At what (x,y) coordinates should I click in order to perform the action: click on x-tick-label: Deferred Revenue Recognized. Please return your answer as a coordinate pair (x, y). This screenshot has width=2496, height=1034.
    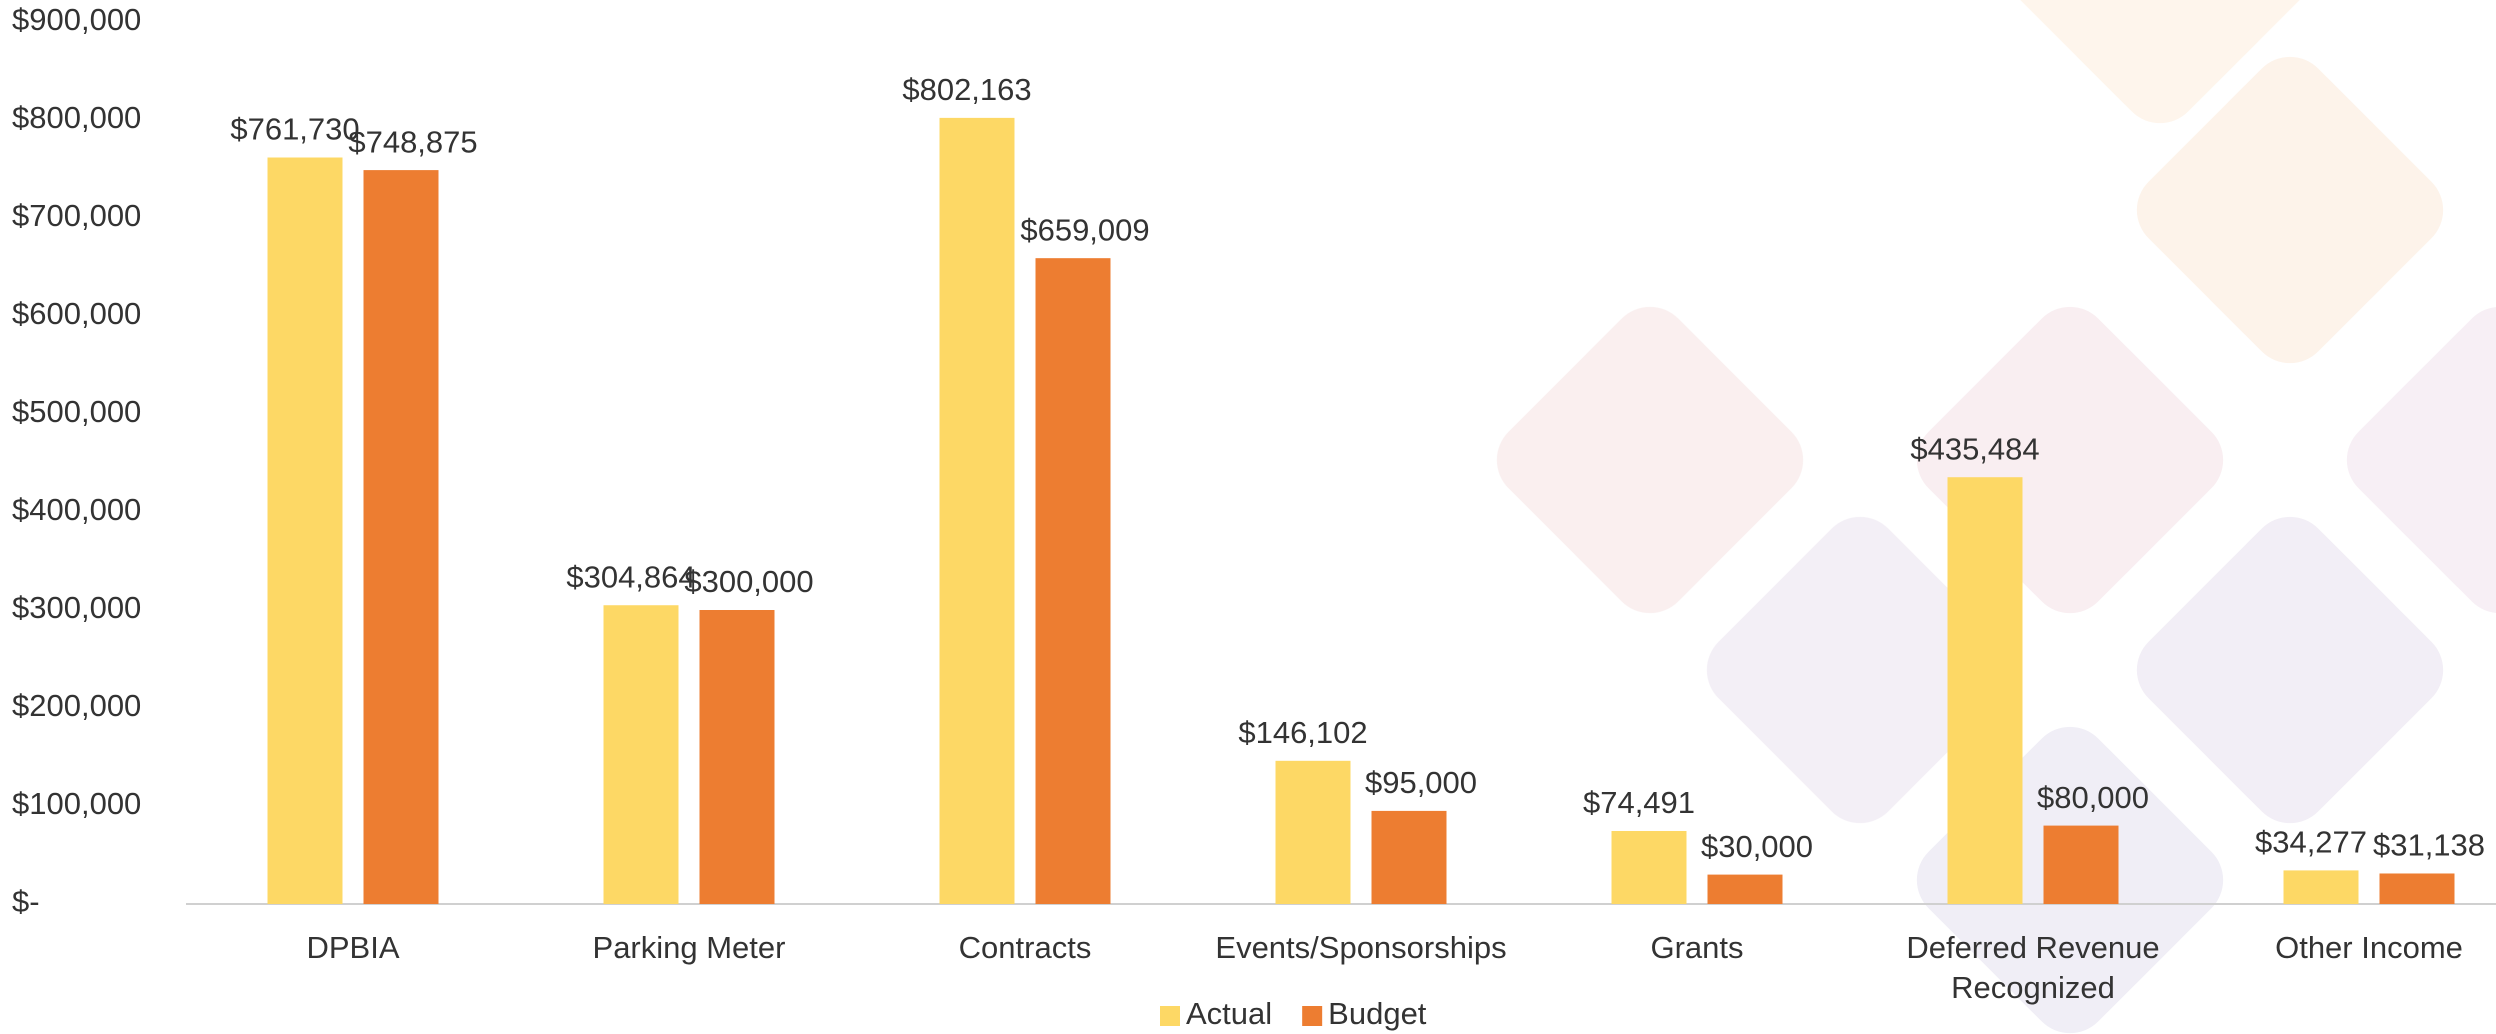
    Looking at the image, I should click on (2033, 967).